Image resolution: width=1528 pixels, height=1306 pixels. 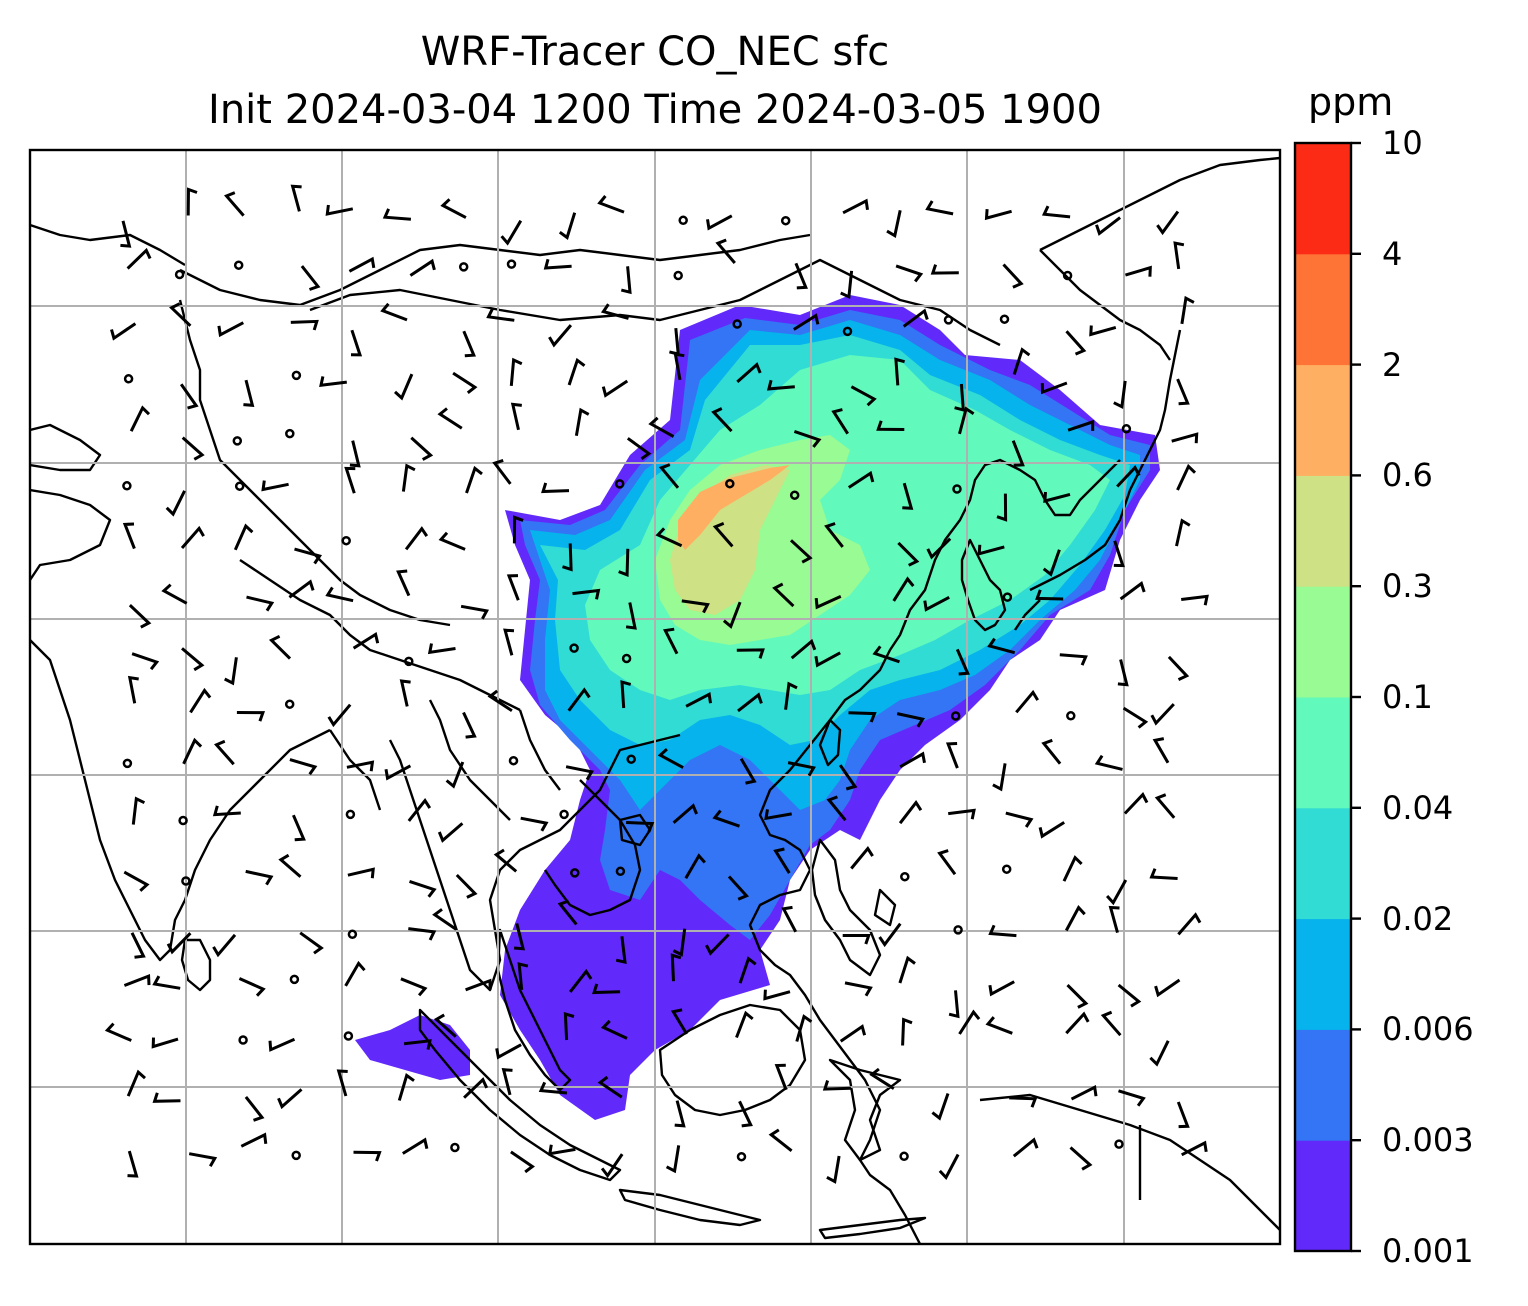 What do you see at coordinates (1402, 143) in the screenshot?
I see `colorbar-tick-label: 10` at bounding box center [1402, 143].